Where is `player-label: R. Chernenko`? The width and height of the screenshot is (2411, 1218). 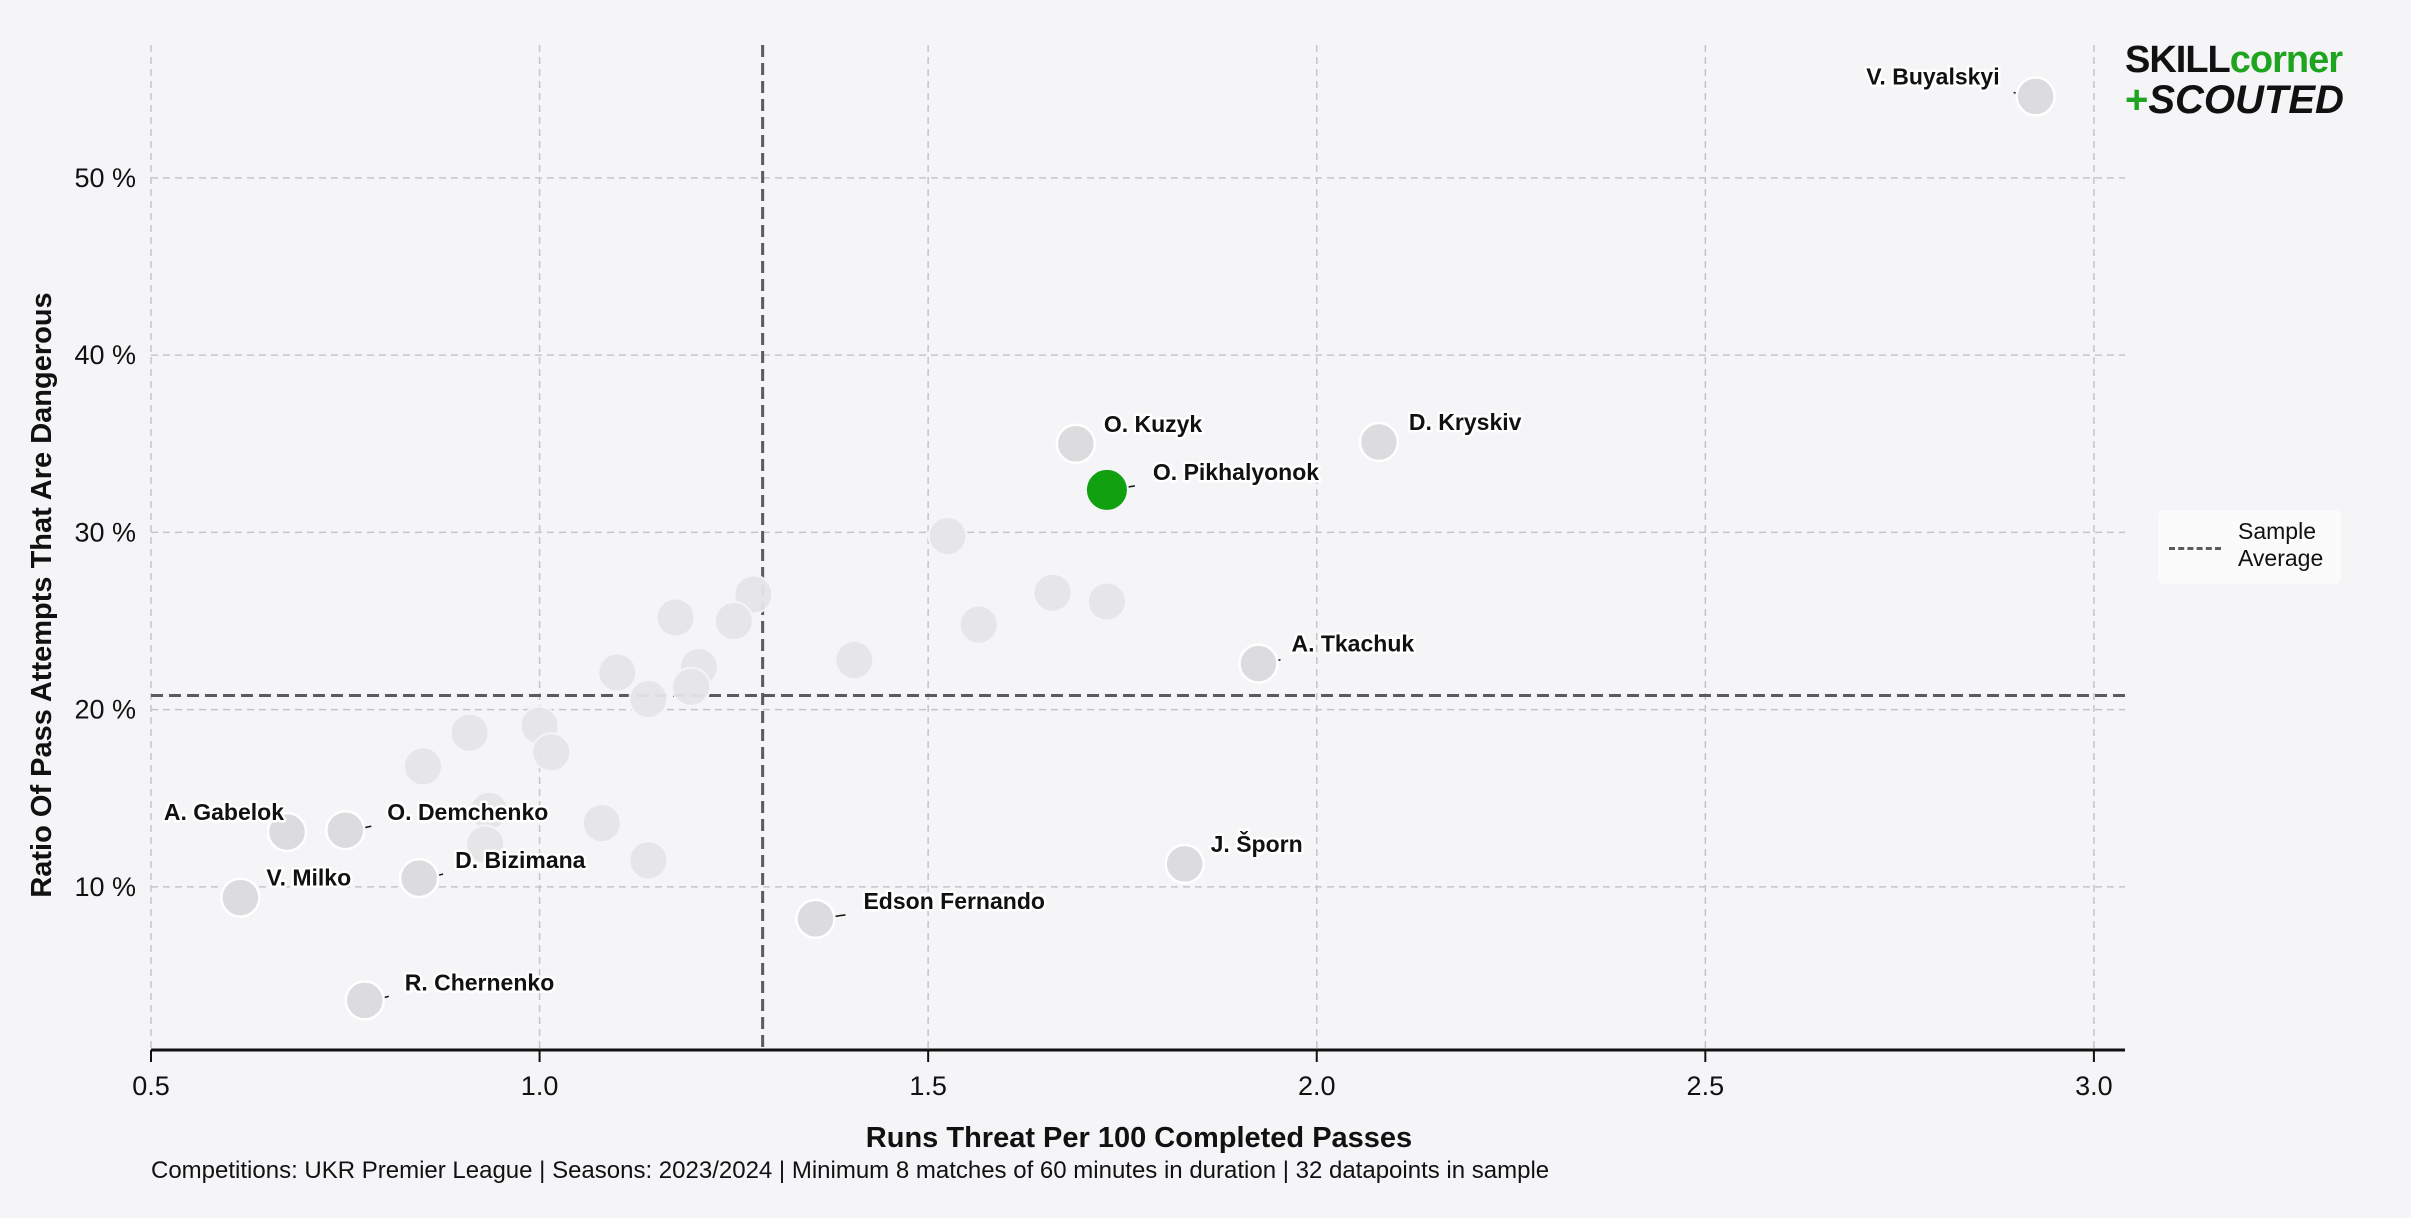
player-label: R. Chernenko is located at coordinates (480, 982).